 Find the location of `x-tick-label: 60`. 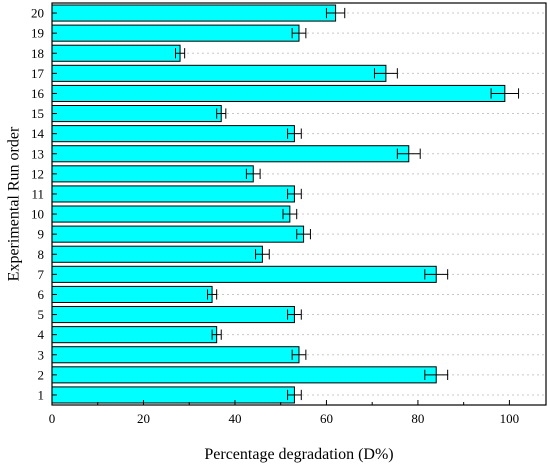

x-tick-label: 60 is located at coordinates (326, 418).